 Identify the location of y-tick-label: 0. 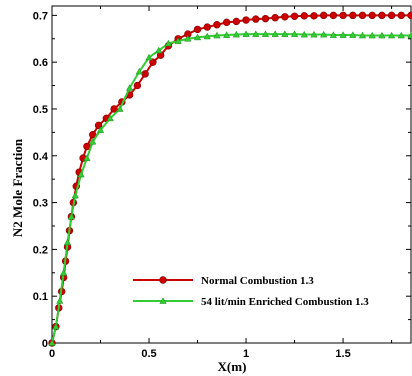
(45, 344).